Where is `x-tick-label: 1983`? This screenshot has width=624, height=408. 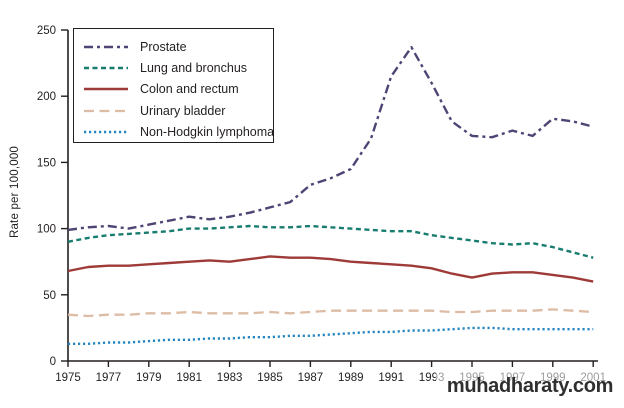
x-tick-label: 1983 is located at coordinates (230, 378).